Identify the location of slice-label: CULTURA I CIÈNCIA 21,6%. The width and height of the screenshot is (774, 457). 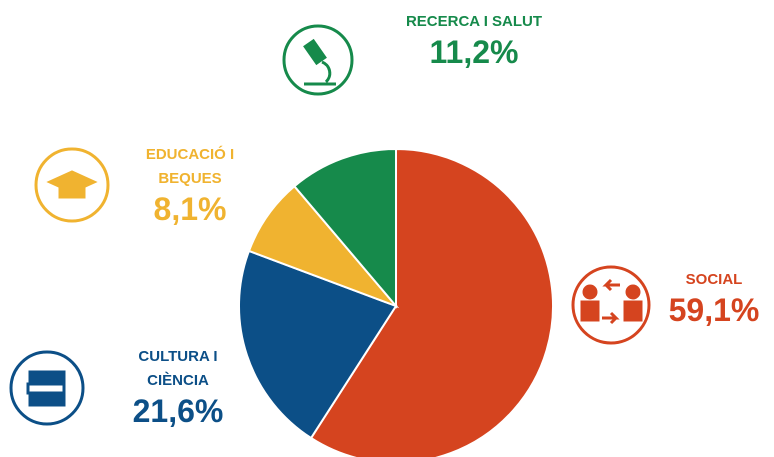
(178, 387).